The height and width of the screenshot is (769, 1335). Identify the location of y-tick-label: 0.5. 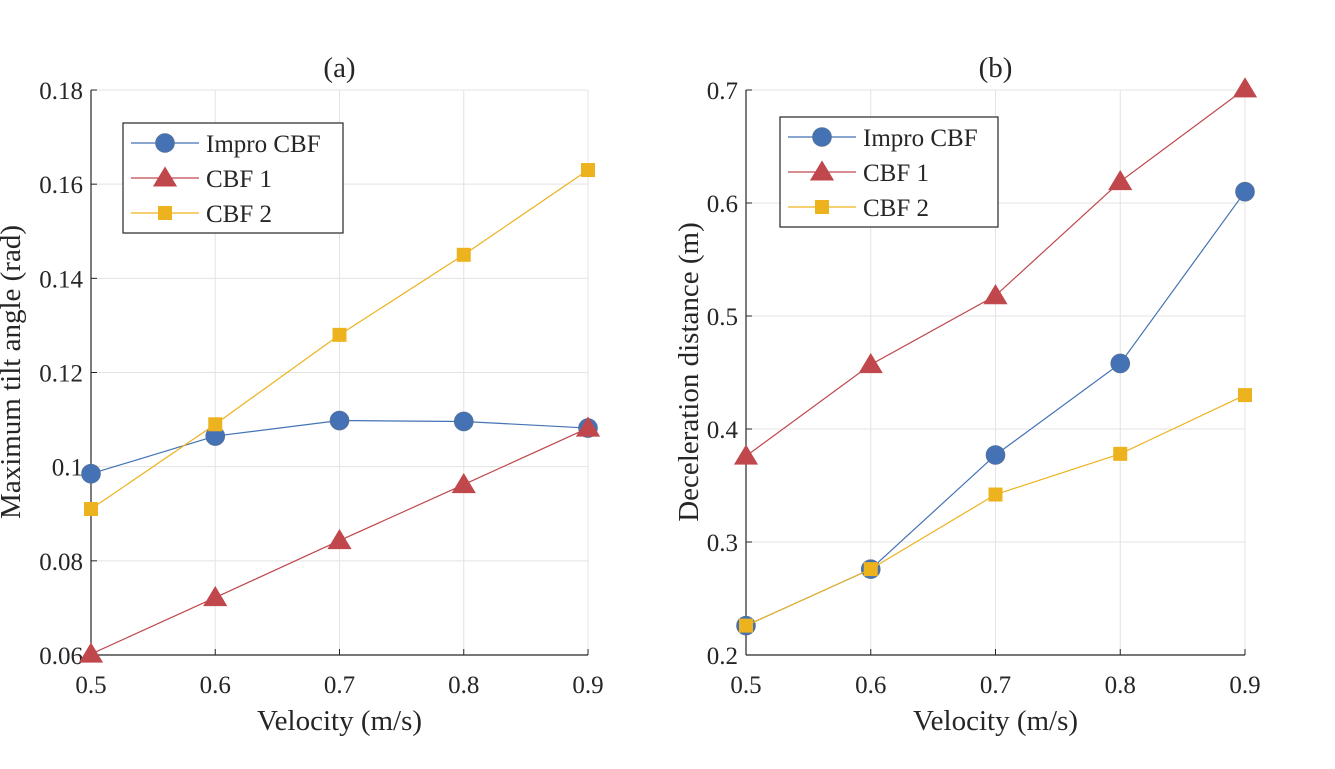
(722, 317).